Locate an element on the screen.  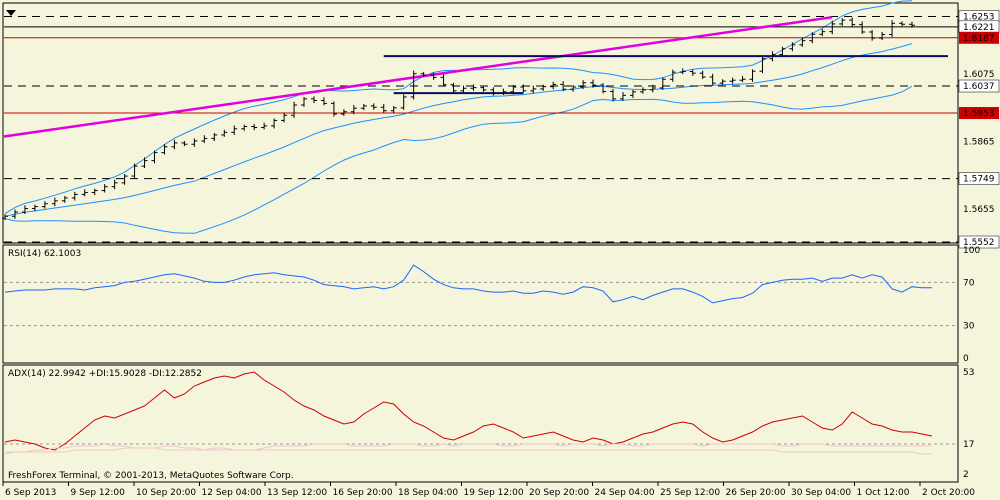
price-label: 1.6221 is located at coordinates (979, 28).